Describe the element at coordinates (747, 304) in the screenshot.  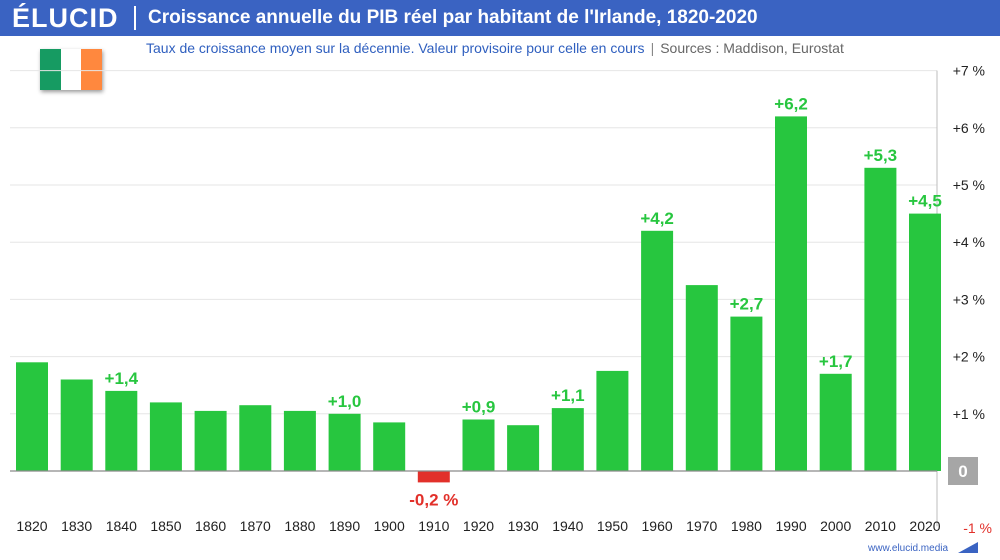
I see `data-label-1980: +2,7` at that location.